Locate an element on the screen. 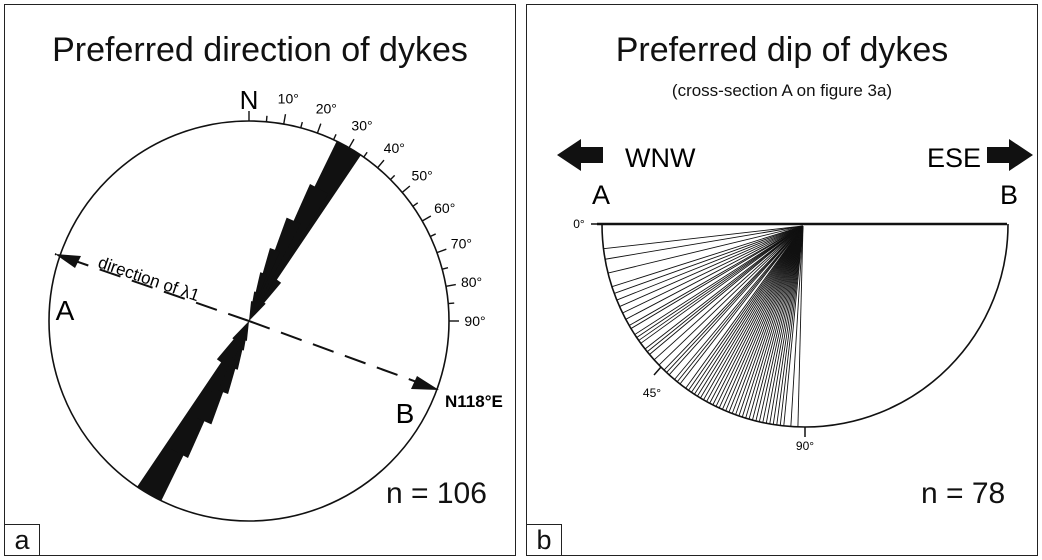 Image resolution: width=1042 pixels, height=560 pixels. b-arrowhead is located at coordinates (425, 383).